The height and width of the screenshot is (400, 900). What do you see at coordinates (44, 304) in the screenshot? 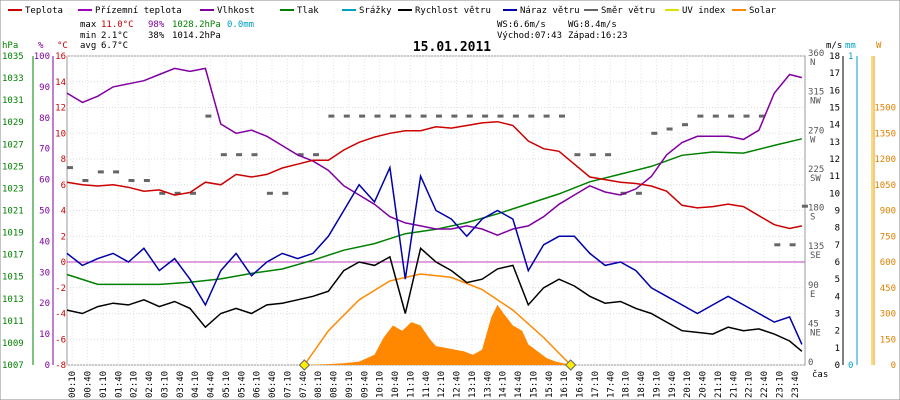
I see `hum-tick-label: 20` at bounding box center [44, 304].